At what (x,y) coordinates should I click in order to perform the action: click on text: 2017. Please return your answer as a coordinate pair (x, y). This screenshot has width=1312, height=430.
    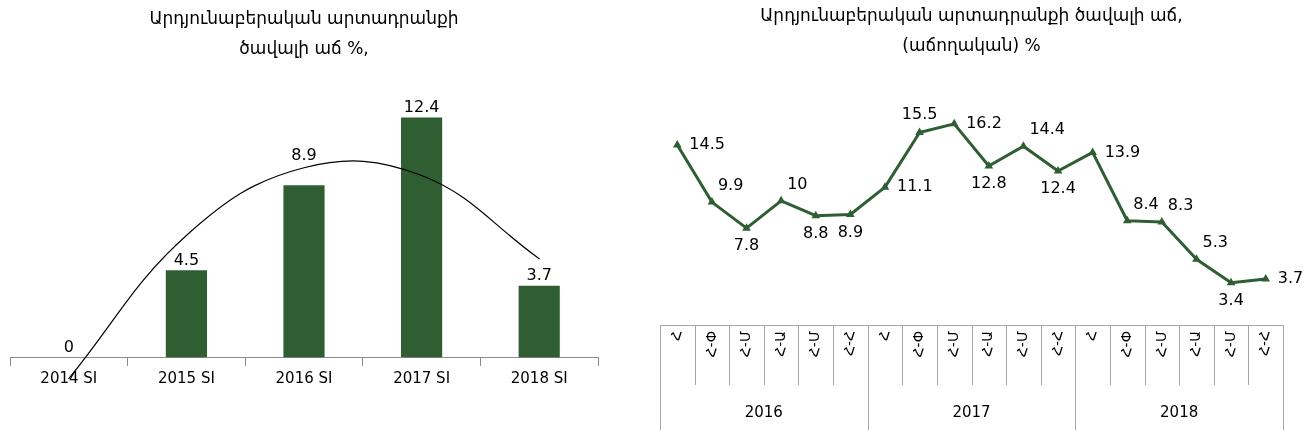
    Looking at the image, I should click on (971, 411).